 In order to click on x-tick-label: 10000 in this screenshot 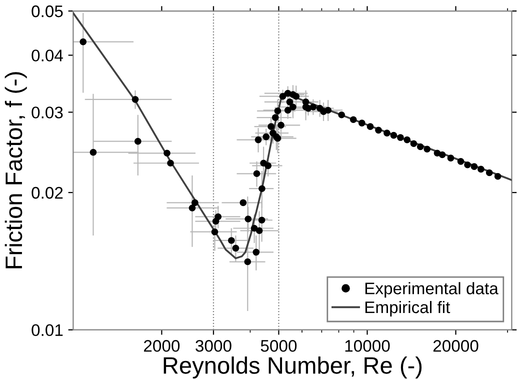, I will do `click(367, 346)`.